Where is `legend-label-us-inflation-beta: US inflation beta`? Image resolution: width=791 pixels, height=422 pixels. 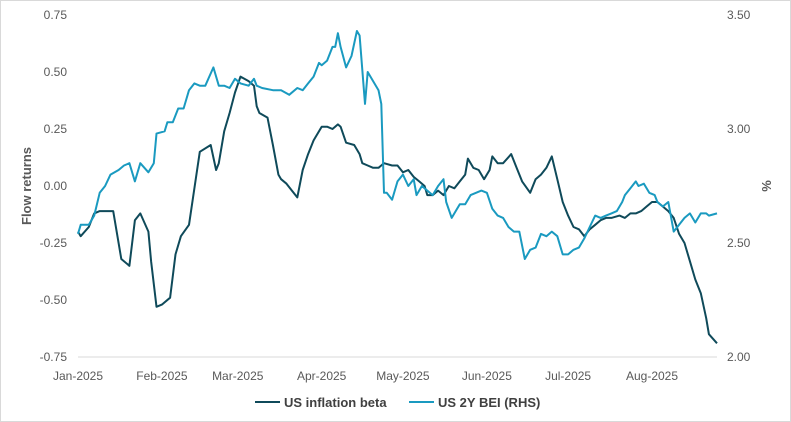
legend-label-us-inflation-beta: US inflation beta is located at coordinates (335, 402).